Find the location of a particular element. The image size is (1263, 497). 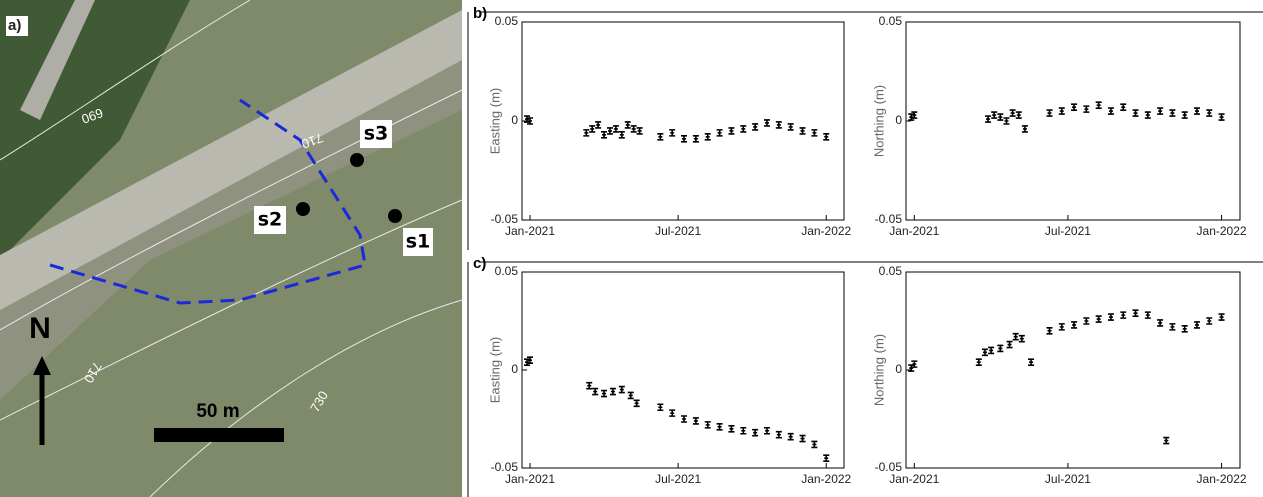

scale-label: 50 m is located at coordinates (217, 411).